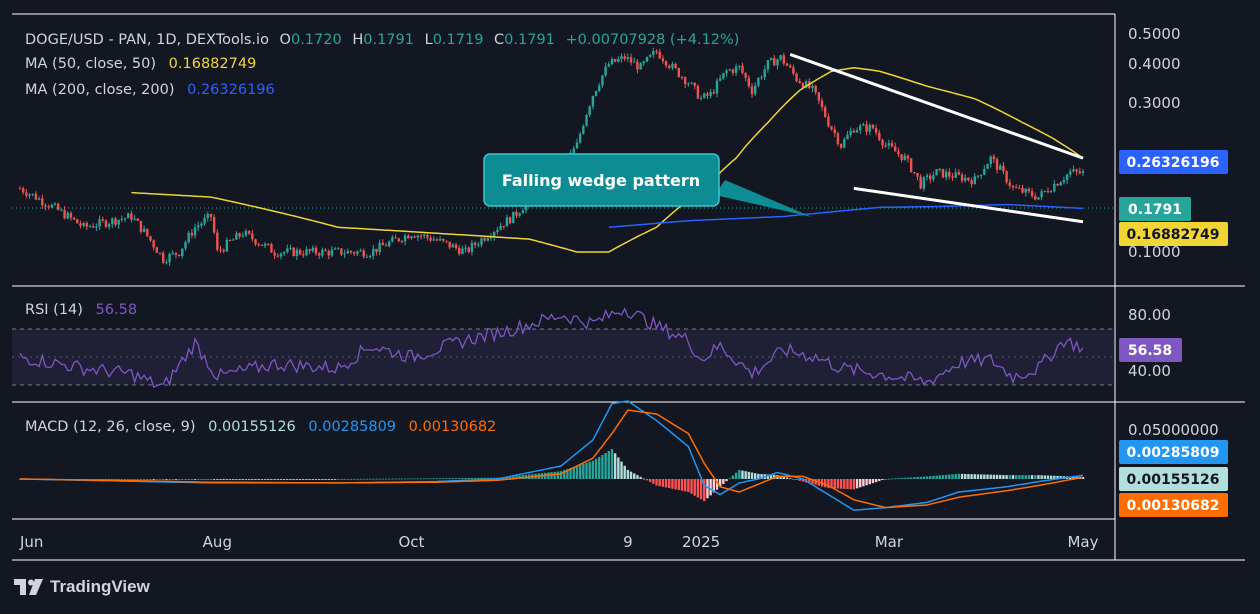 The image size is (1260, 614). What do you see at coordinates (82, 587) in the screenshot?
I see `tradingview-logo: TradingView` at bounding box center [82, 587].